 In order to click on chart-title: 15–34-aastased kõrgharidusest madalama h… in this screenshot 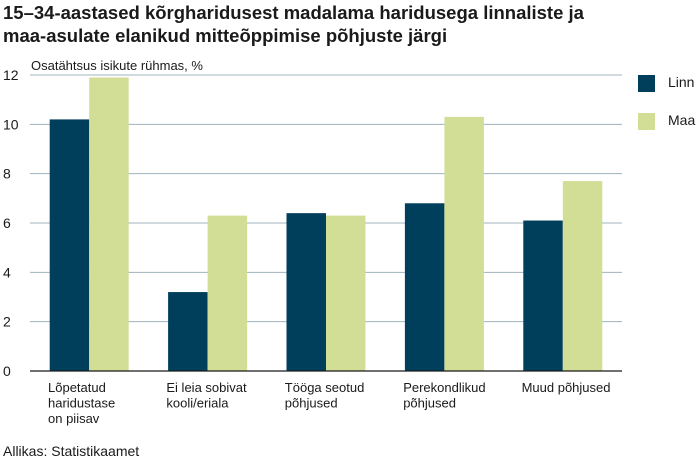, I will do `click(348, 24)`.